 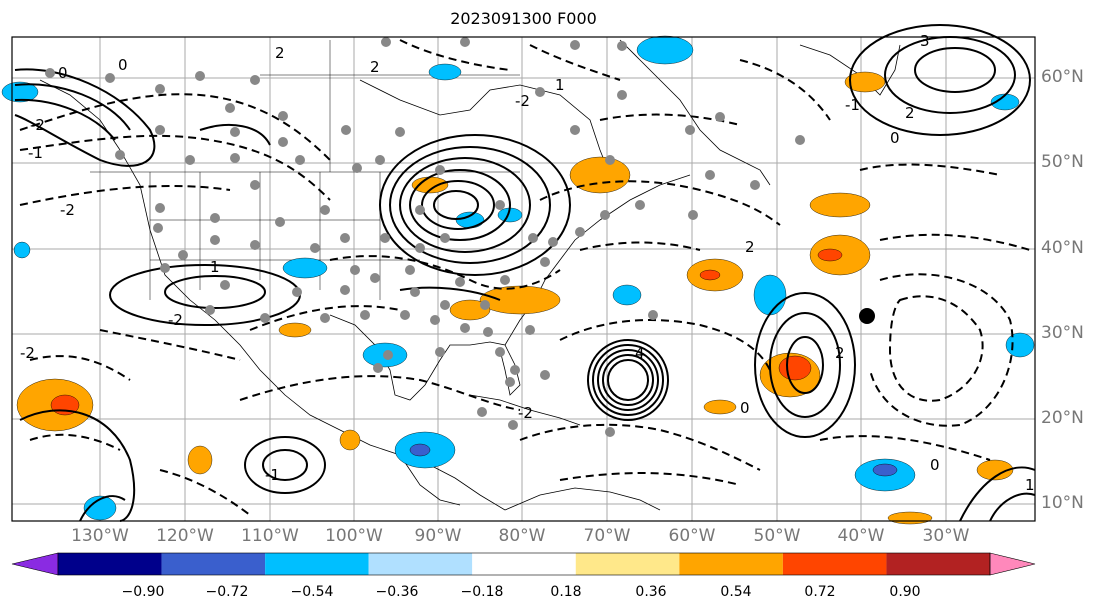 I want to click on lat-label-10n: 10°N, so click(x=1062, y=503).